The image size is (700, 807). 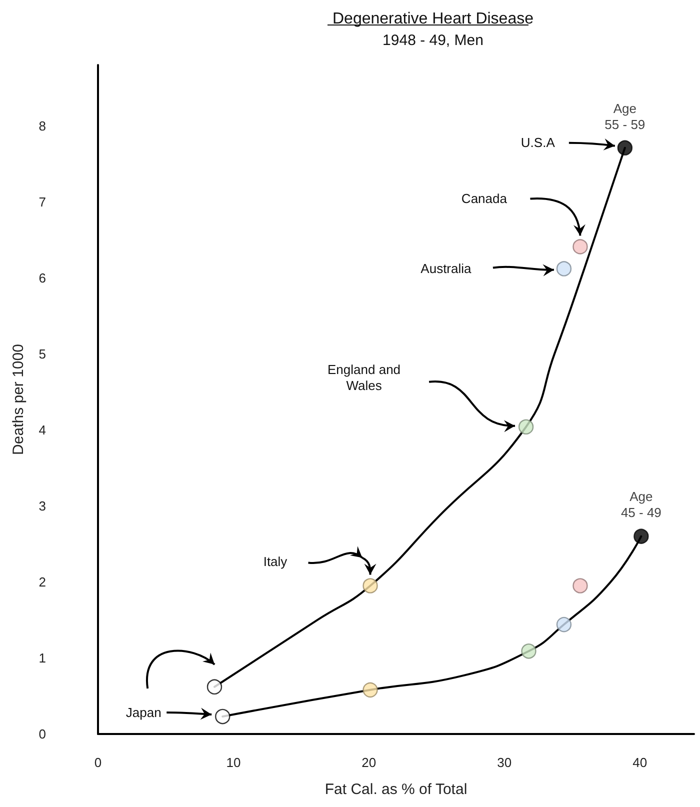 What do you see at coordinates (42, 658) in the screenshot?
I see `y-tick-label: 1` at bounding box center [42, 658].